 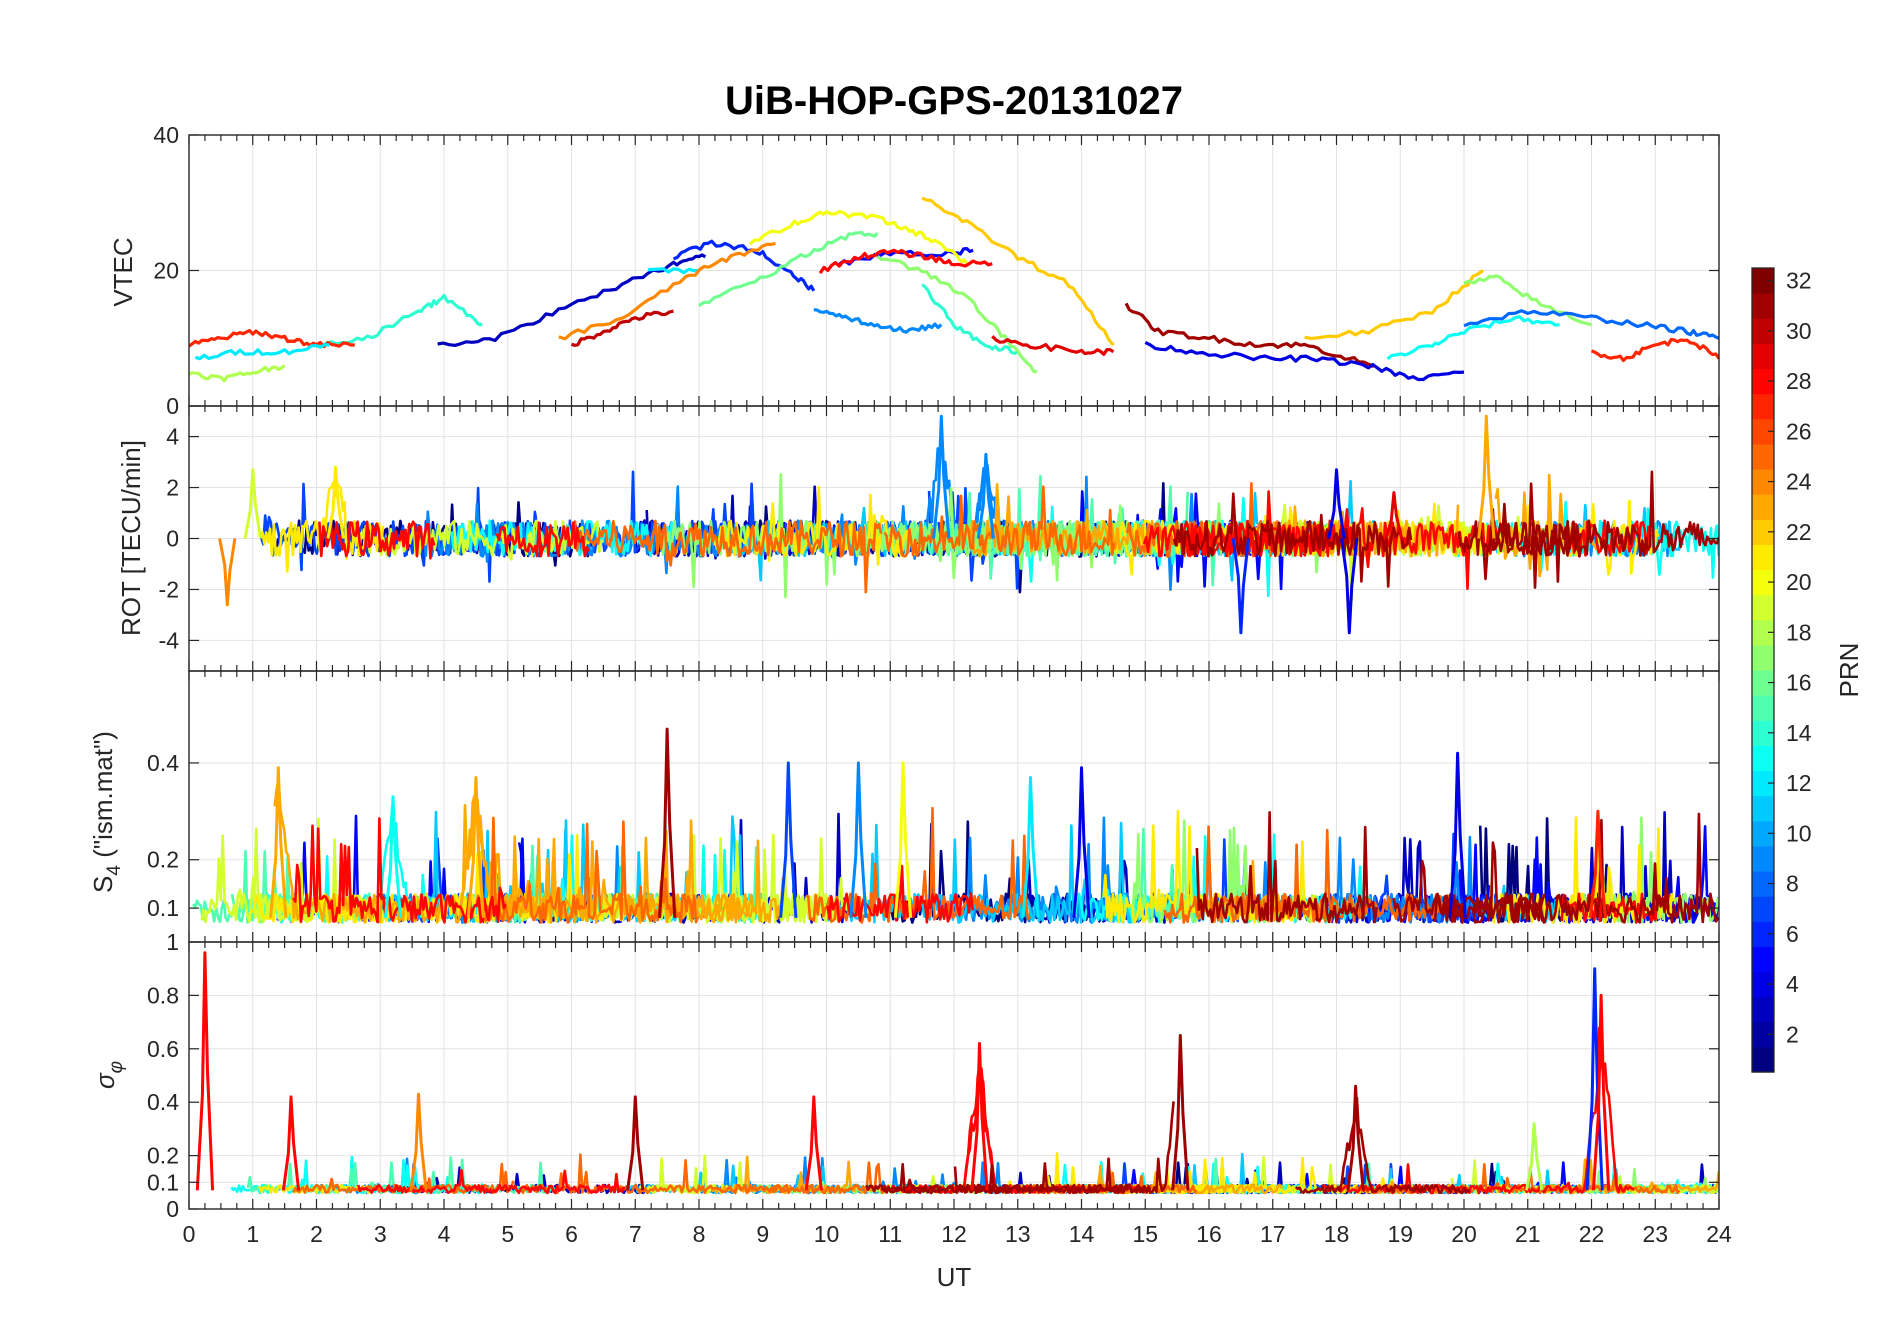 What do you see at coordinates (1464, 1234) in the screenshot?
I see `x-tick-label: 20` at bounding box center [1464, 1234].